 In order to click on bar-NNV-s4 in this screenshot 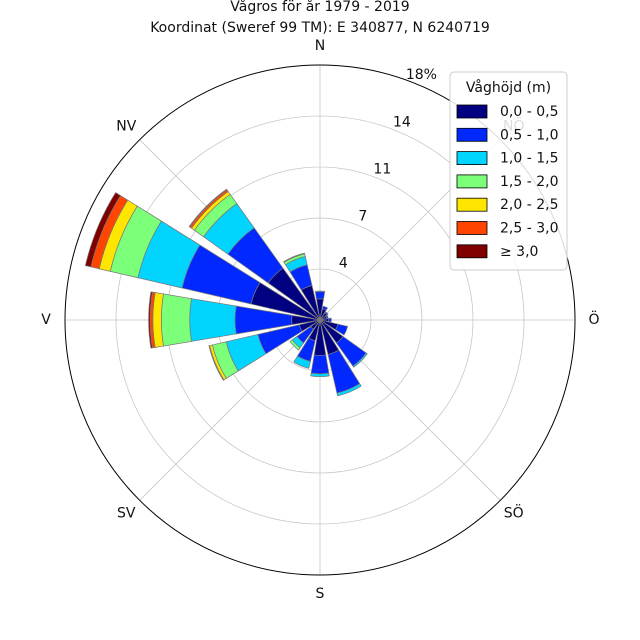, I will do `click(294, 257)`.